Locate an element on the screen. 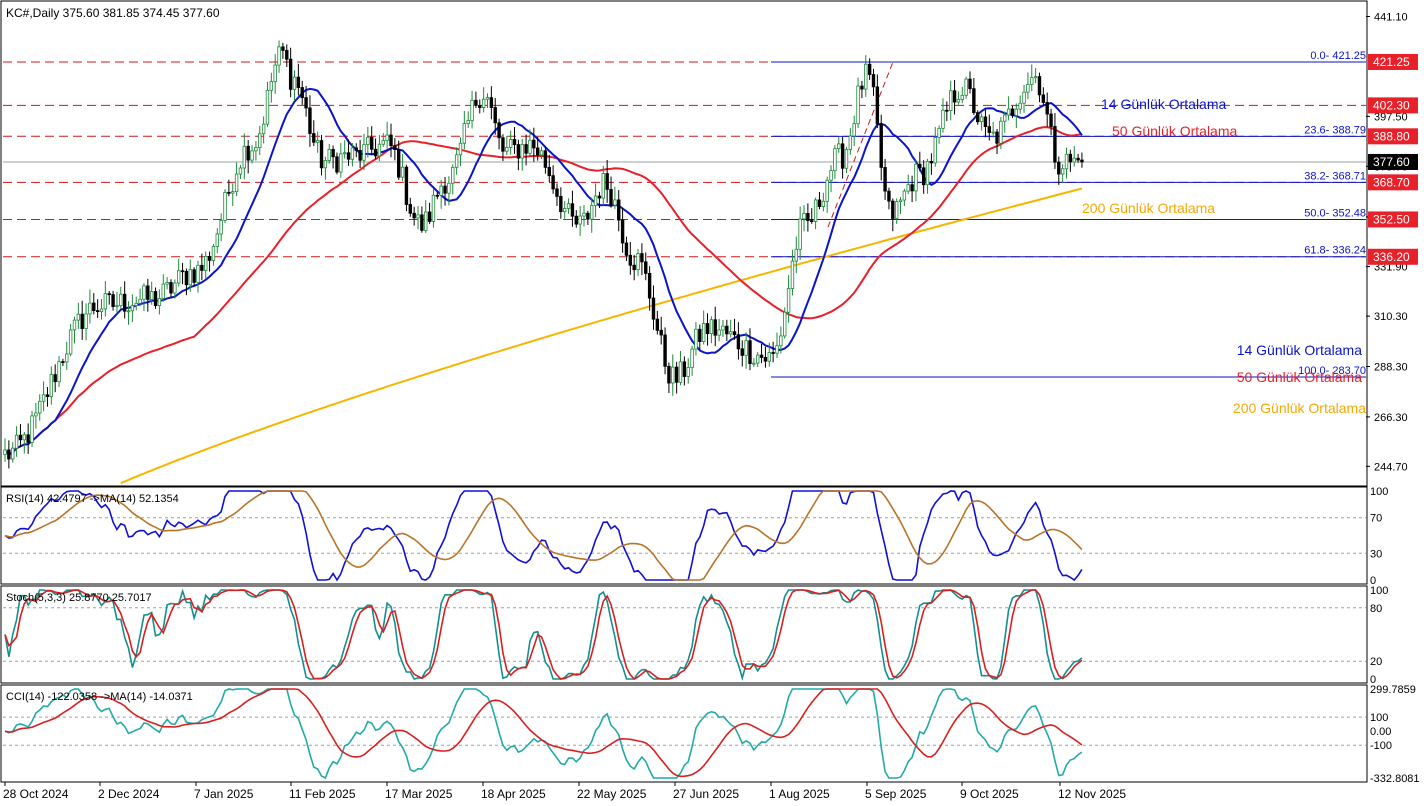 Image resolution: width=1424 pixels, height=806 pixels. stochastic-panel: Stoch(5,3,3) 25.8770 25.7017 is located at coordinates (684, 634).